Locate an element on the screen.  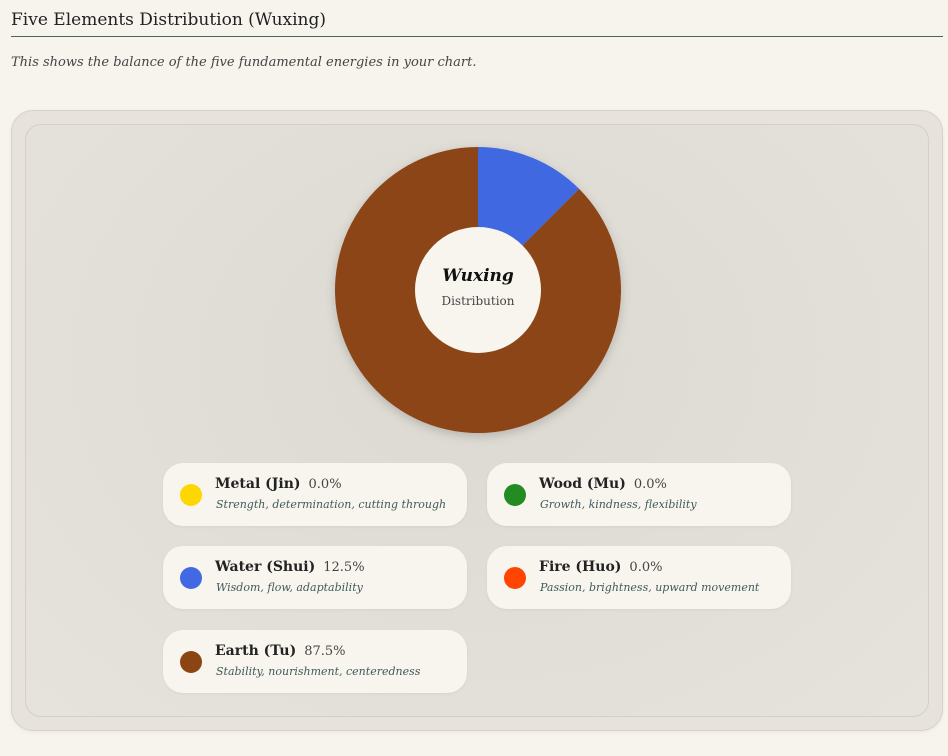
donut-chart-svg is located at coordinates (478, 290).